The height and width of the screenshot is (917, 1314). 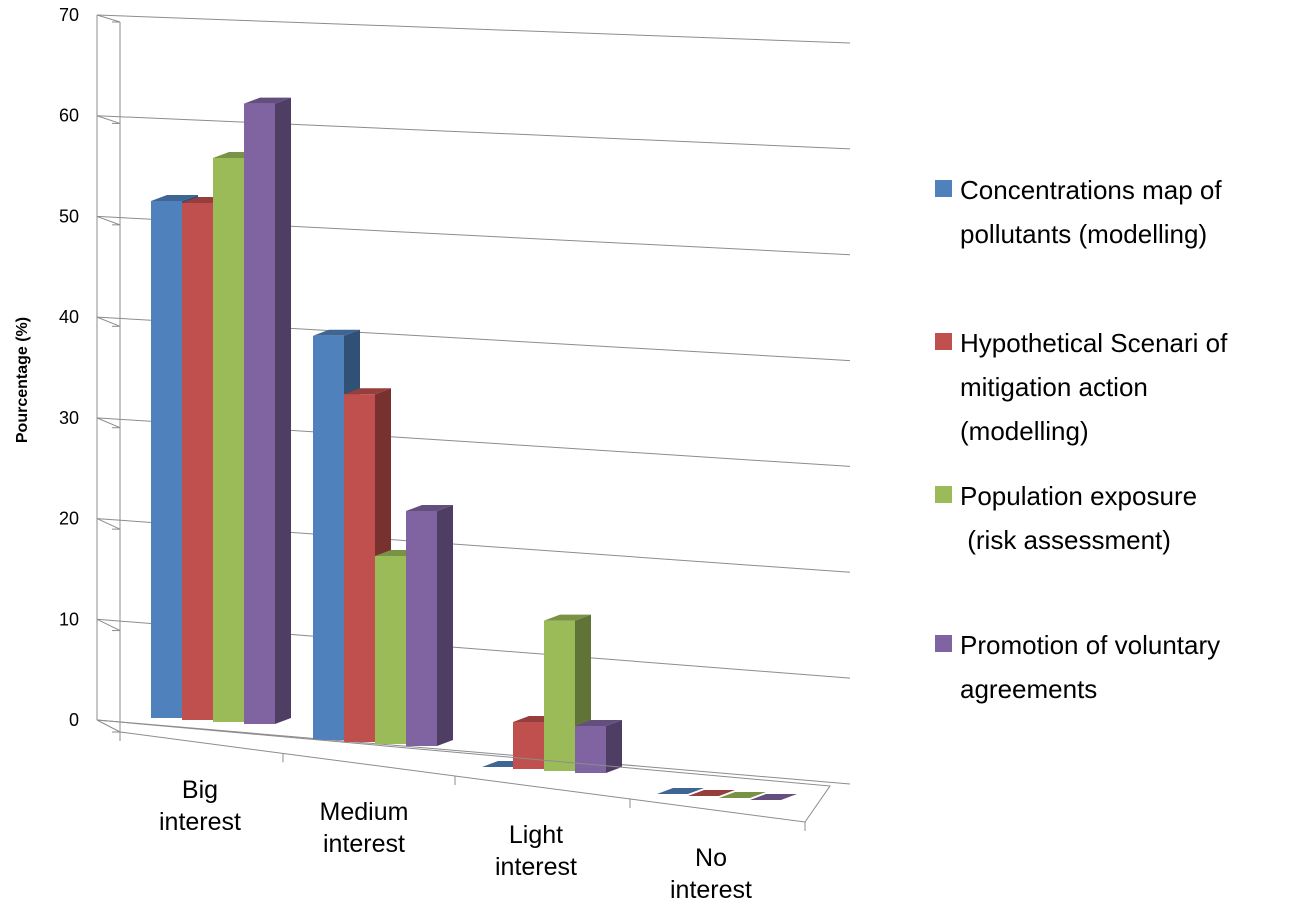 I want to click on category-label: No interest, so click(x=711, y=874).